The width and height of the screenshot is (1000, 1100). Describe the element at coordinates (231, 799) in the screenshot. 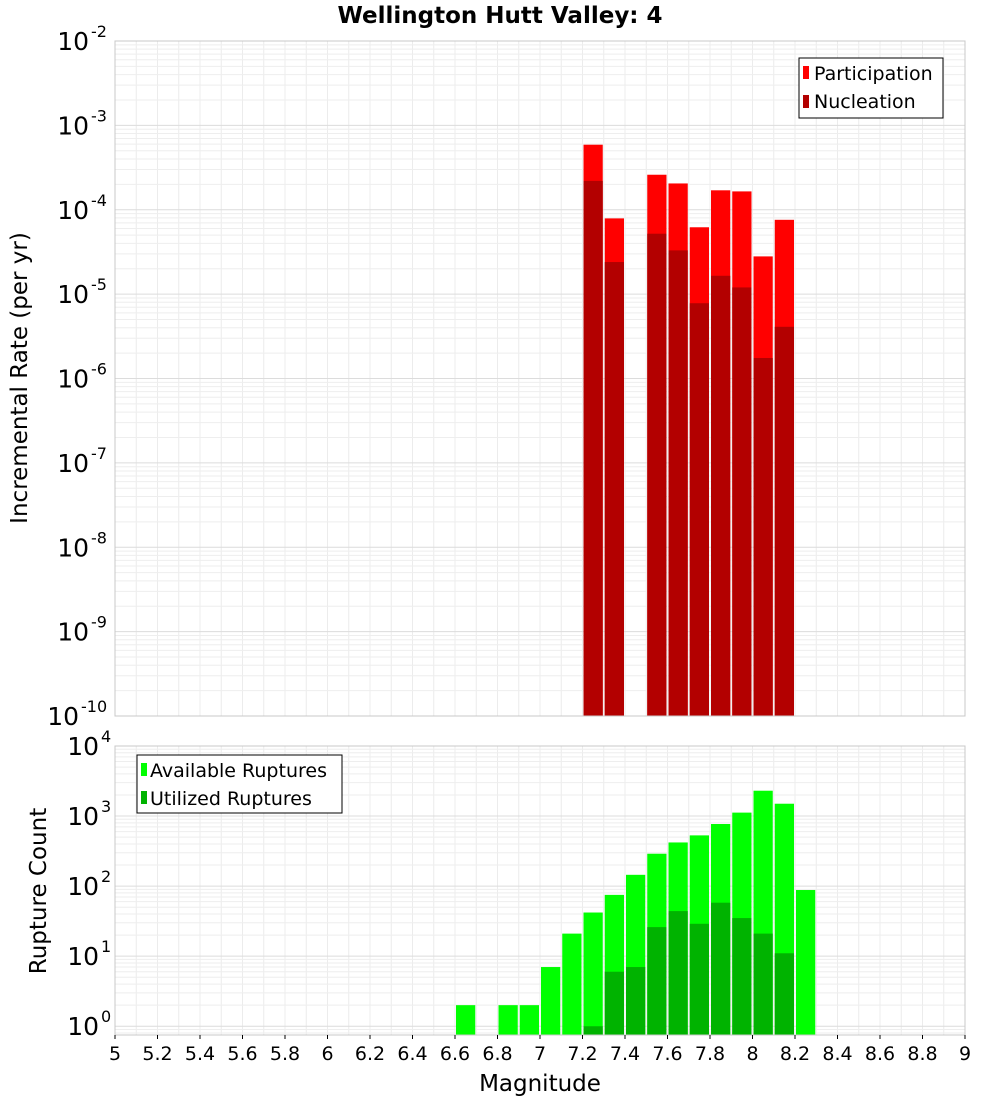

I see `legend-label-utilized: Utilized Ruptures` at that location.